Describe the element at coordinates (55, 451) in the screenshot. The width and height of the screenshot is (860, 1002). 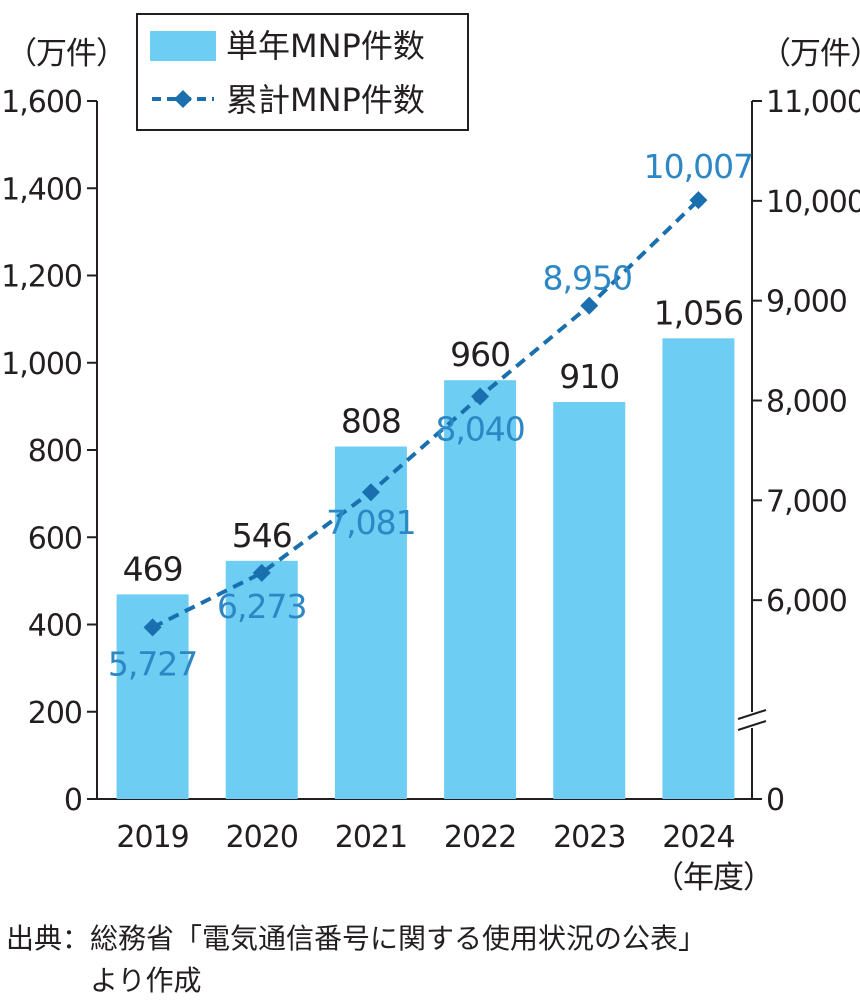
I see `left-tick-label: 800` at that location.